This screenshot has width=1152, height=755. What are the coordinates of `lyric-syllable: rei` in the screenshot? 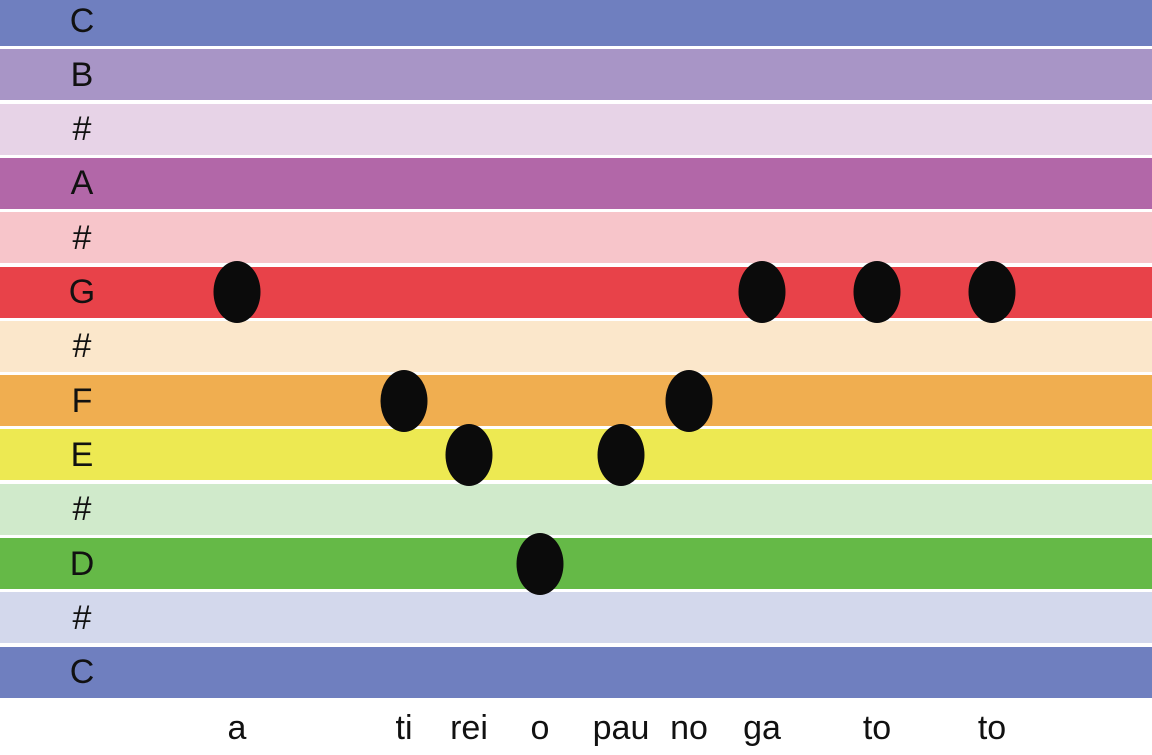 It's located at (469, 728).